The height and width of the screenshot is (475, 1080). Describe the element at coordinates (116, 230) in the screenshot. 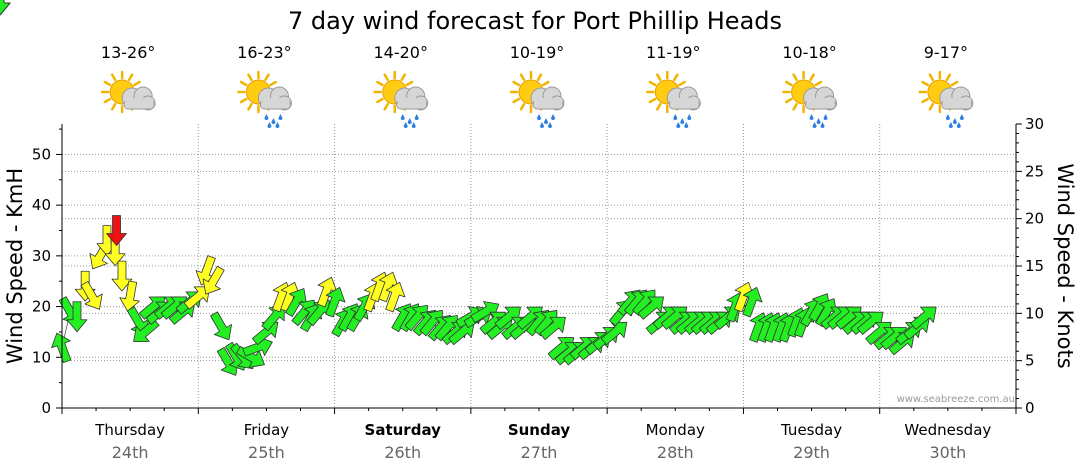

I see `wind-arrow-strong` at that location.